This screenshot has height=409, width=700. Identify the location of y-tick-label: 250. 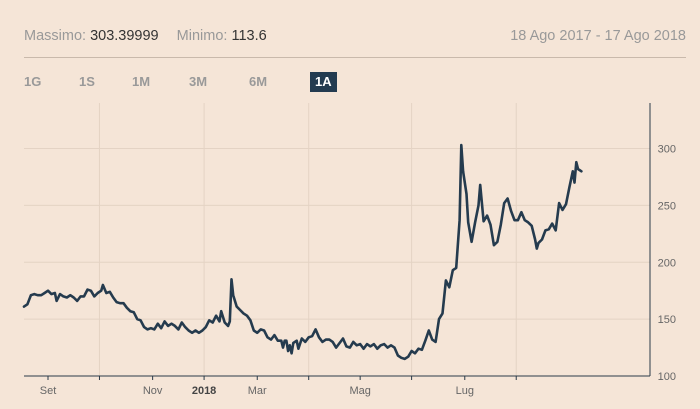
(667, 206).